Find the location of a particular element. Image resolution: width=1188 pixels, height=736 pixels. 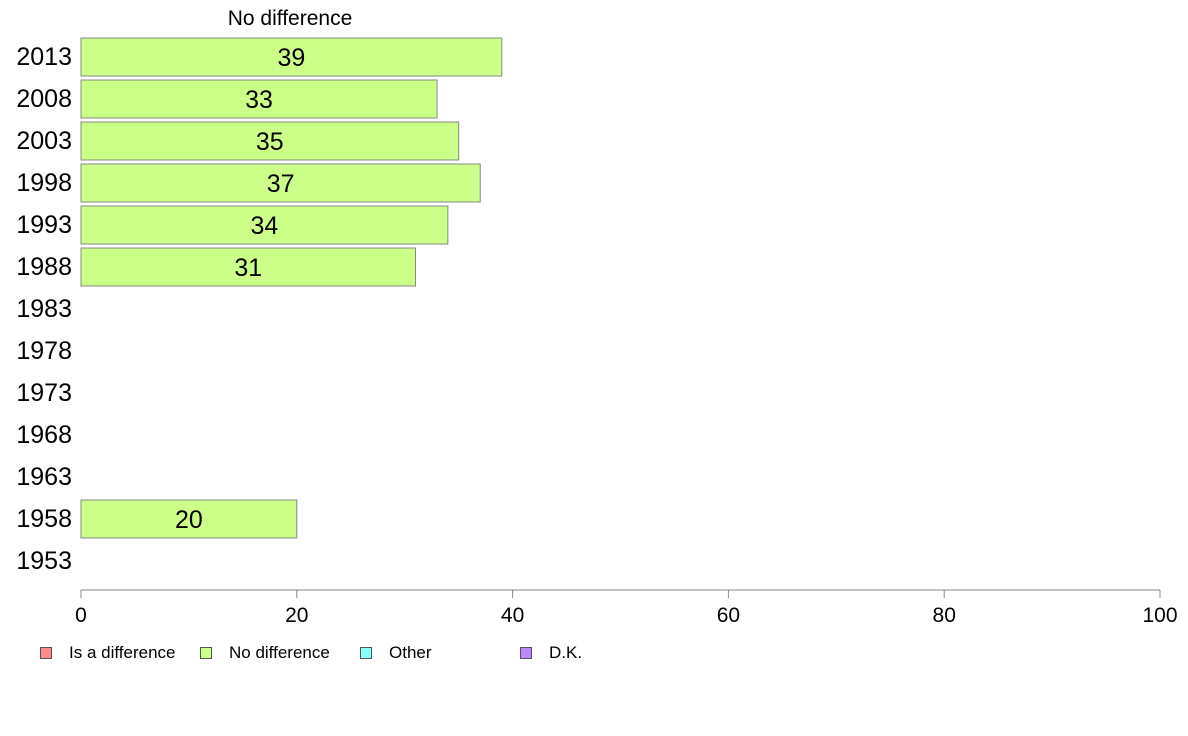

legend-label: Other is located at coordinates (410, 652).